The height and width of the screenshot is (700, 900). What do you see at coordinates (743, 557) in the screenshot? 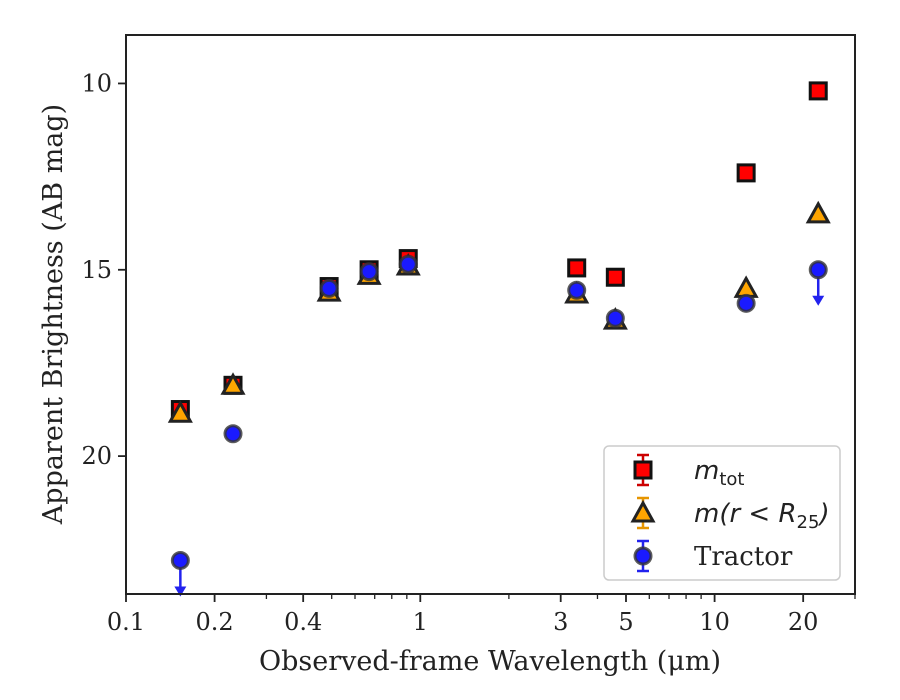
I see `legend-label: Tractor` at bounding box center [743, 557].